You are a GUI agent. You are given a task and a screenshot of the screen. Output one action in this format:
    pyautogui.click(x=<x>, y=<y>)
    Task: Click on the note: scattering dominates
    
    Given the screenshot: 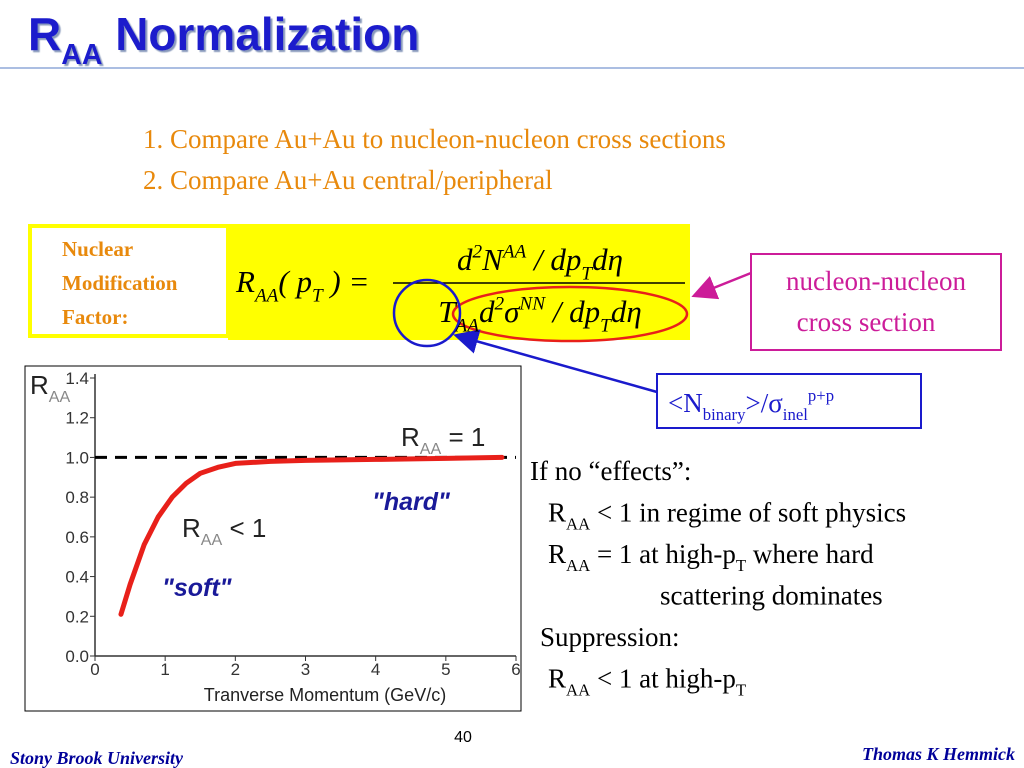 What is the action you would take?
    pyautogui.click(x=771, y=596)
    